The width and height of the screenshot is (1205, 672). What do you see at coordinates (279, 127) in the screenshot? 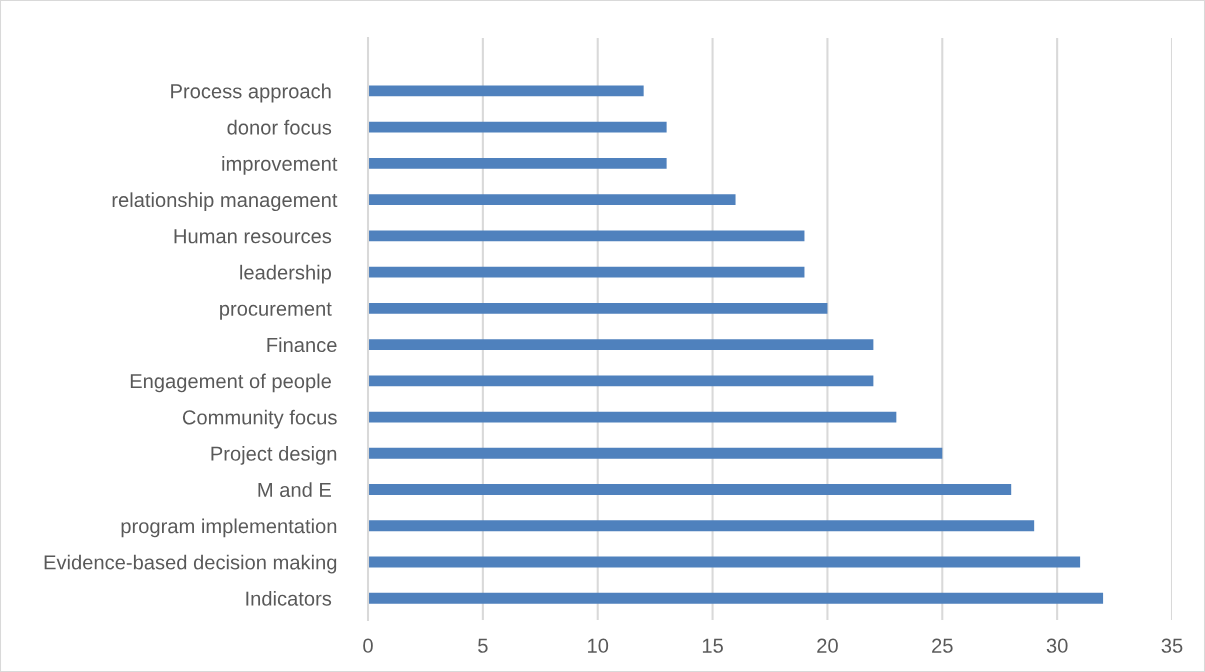
I see `y-tick-label: donor focus` at bounding box center [279, 127].